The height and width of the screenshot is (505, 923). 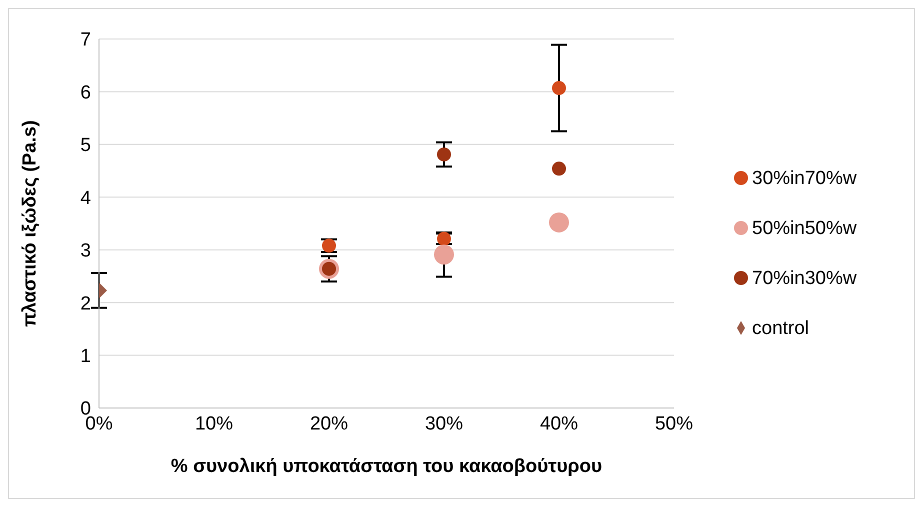 I want to click on legend-label: 50%in50%w, so click(x=804, y=228).